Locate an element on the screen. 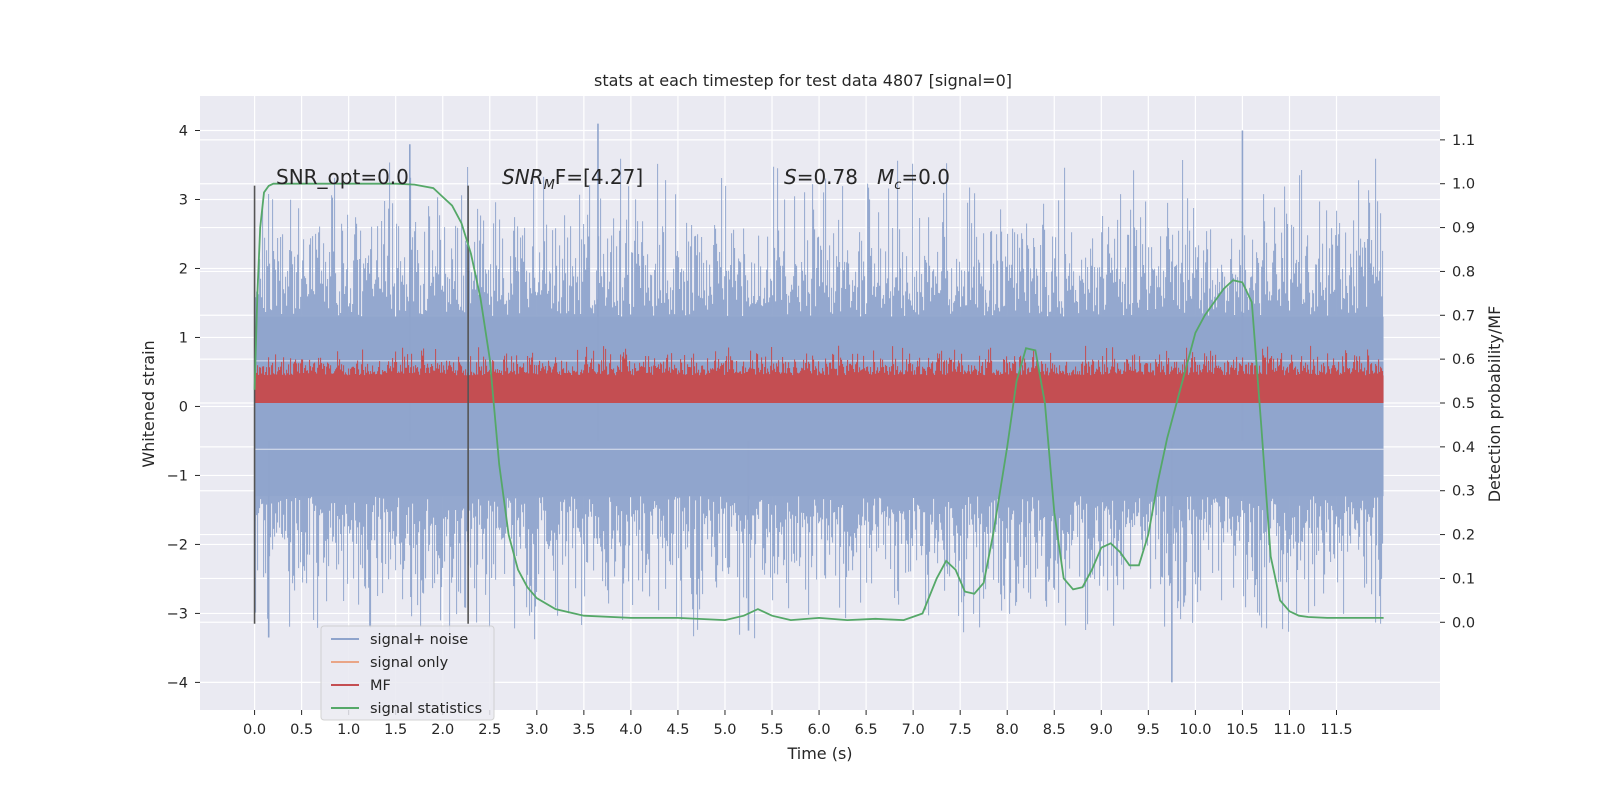  y-right-tick-label: 0.1 is located at coordinates (1463, 579).